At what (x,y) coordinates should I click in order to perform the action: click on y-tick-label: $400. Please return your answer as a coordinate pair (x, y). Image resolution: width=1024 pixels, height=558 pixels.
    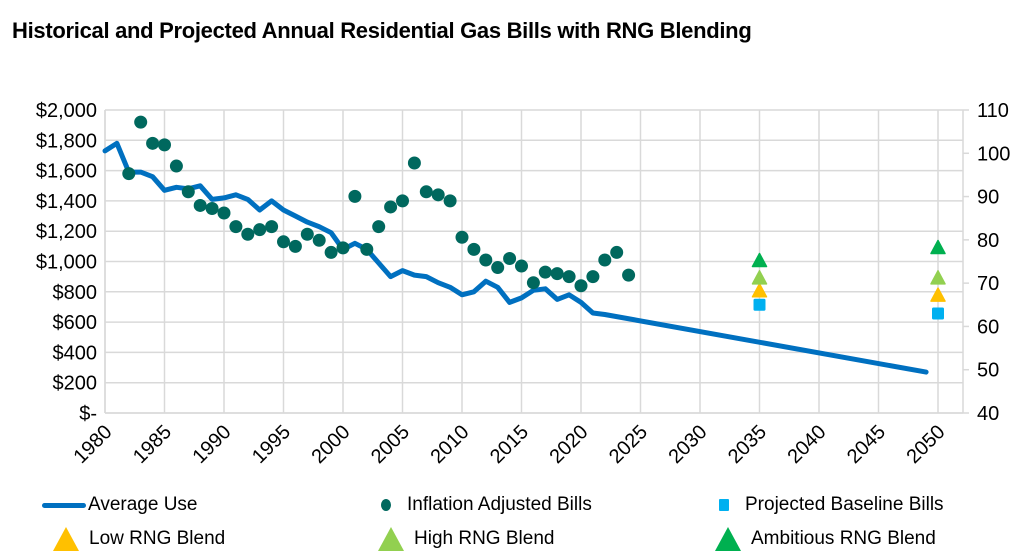
    Looking at the image, I should click on (75, 353).